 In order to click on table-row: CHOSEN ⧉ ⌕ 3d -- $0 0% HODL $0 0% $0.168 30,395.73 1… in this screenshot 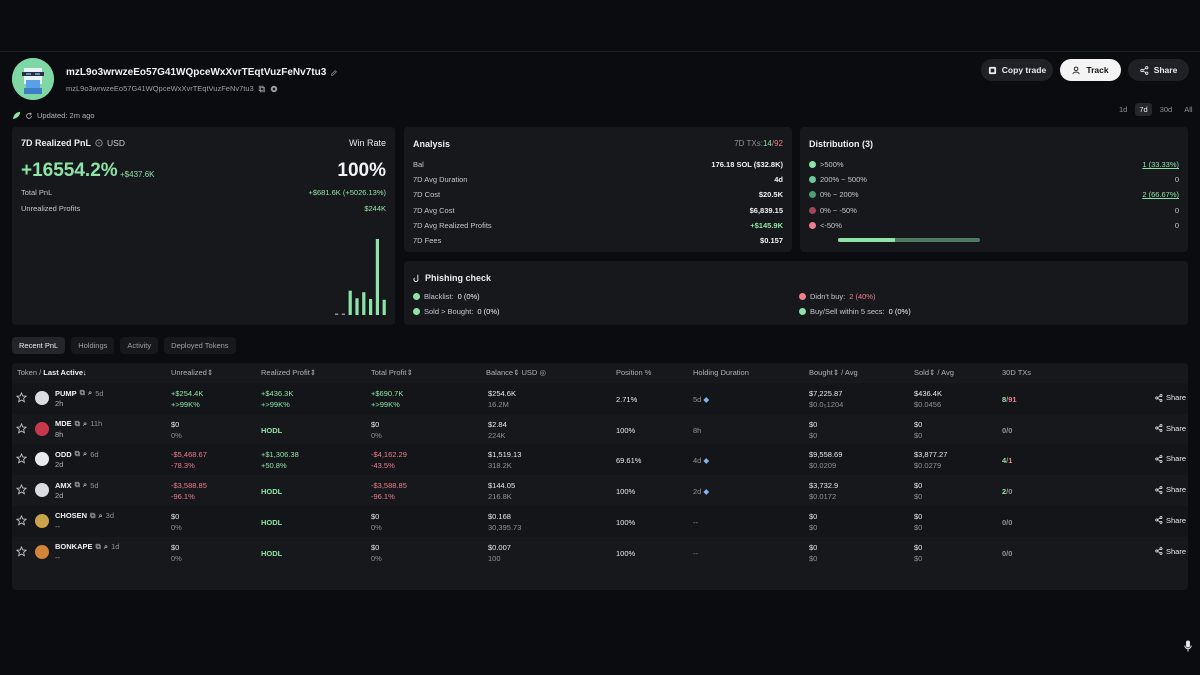, I will do `click(600, 521)`.